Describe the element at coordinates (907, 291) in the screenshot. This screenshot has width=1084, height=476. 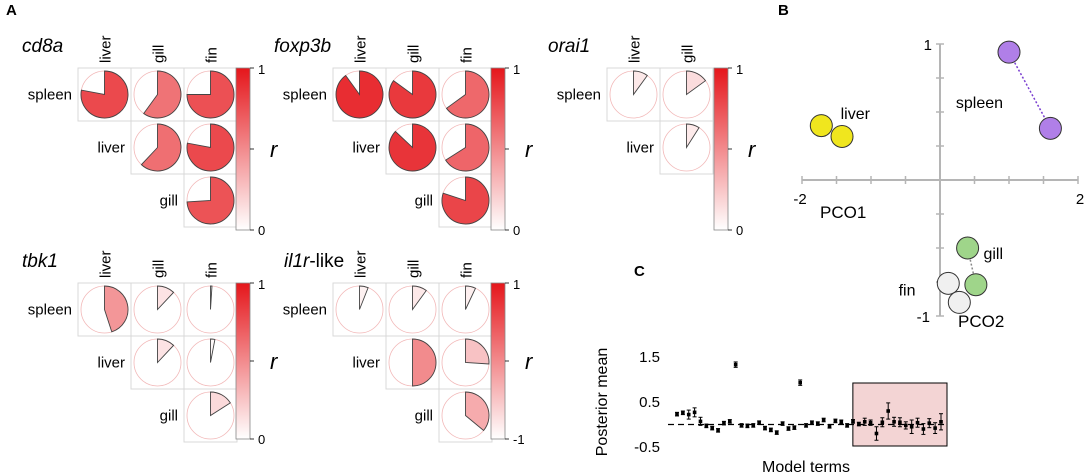
I see `fin-label: fin` at that location.